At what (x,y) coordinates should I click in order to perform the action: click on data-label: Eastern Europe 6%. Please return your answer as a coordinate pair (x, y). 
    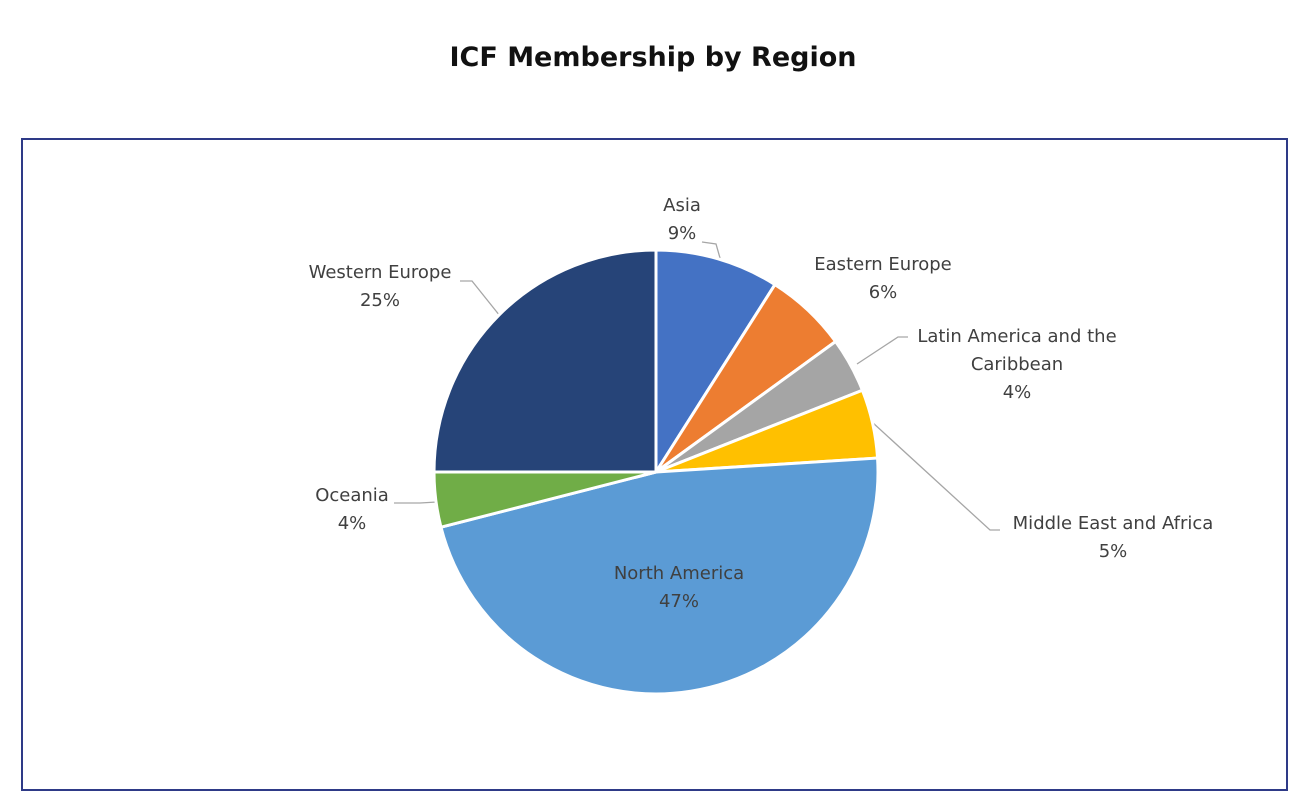
    Looking at the image, I should click on (883, 279).